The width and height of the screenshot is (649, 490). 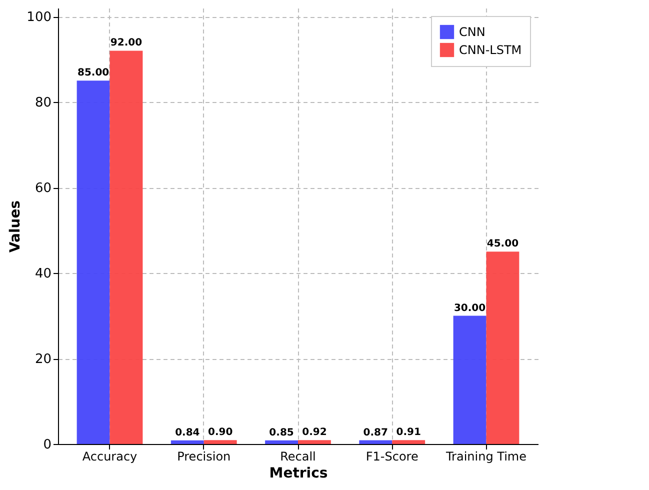 I want to click on y-tick-label: 0, so click(x=47, y=445).